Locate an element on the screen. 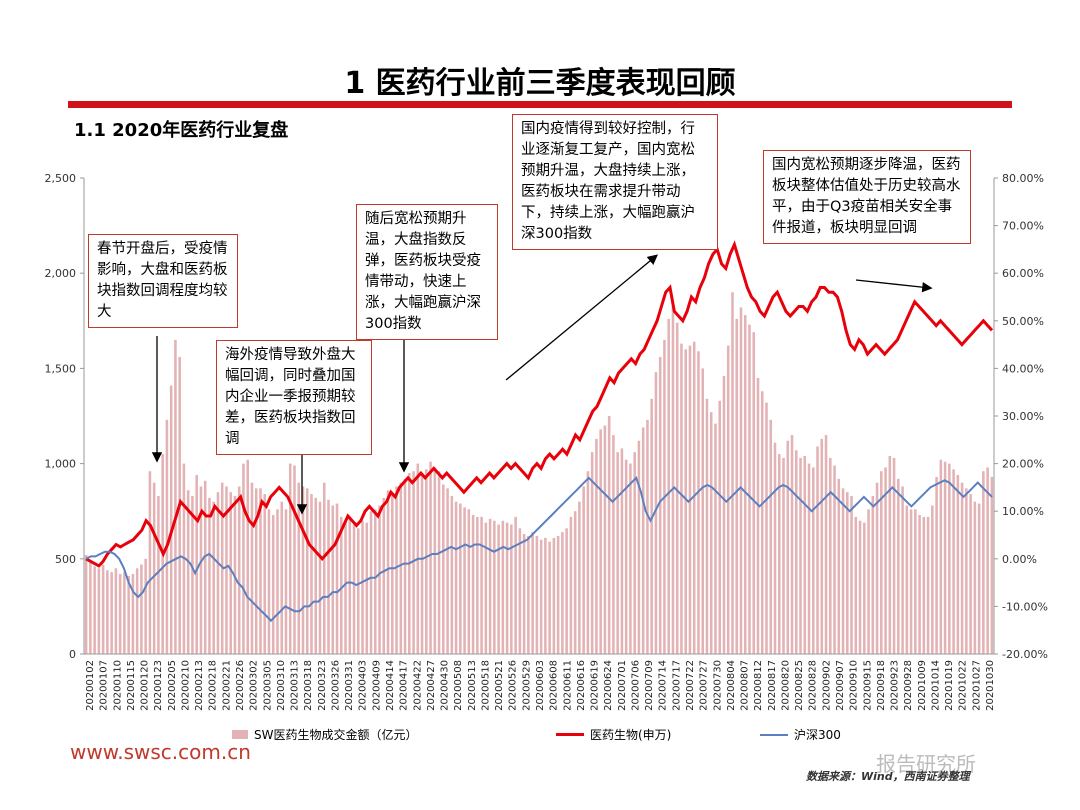  y-left-tick-label: 0 is located at coordinates (72, 654).